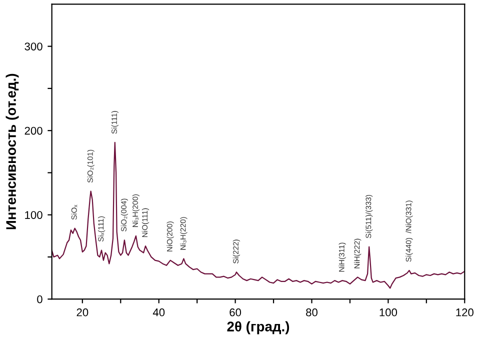  What do you see at coordinates (33, 215) in the screenshot?
I see `y-tick-label: 100` at bounding box center [33, 215].